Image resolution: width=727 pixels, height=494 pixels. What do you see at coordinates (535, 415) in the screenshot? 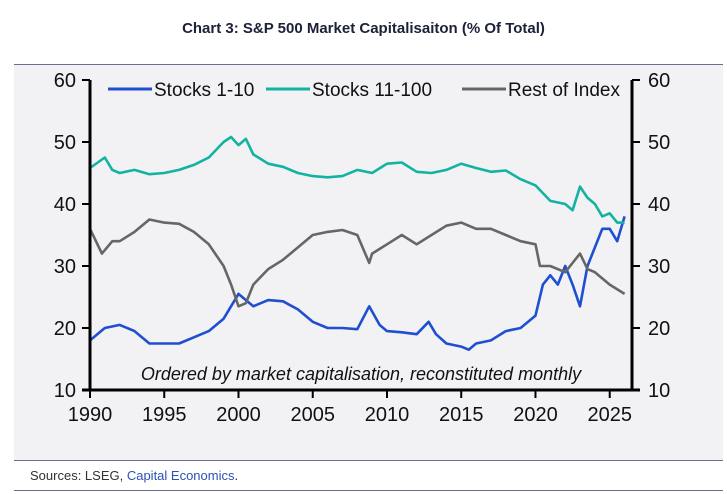
I see `x-tick-label: 2020` at bounding box center [535, 415].